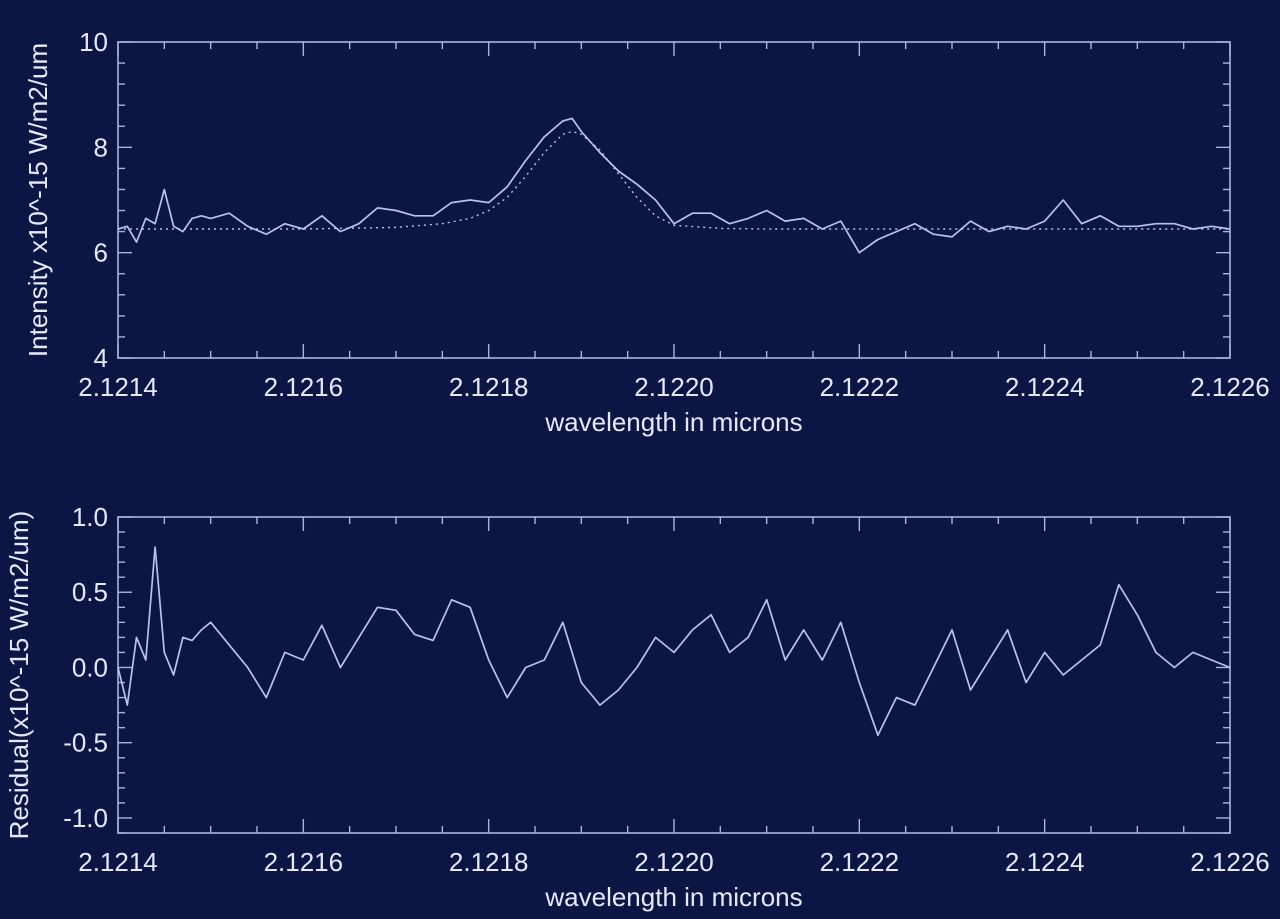 This screenshot has width=1280, height=919. I want to click on residual-y-tick-label: 0.5, so click(90, 592).